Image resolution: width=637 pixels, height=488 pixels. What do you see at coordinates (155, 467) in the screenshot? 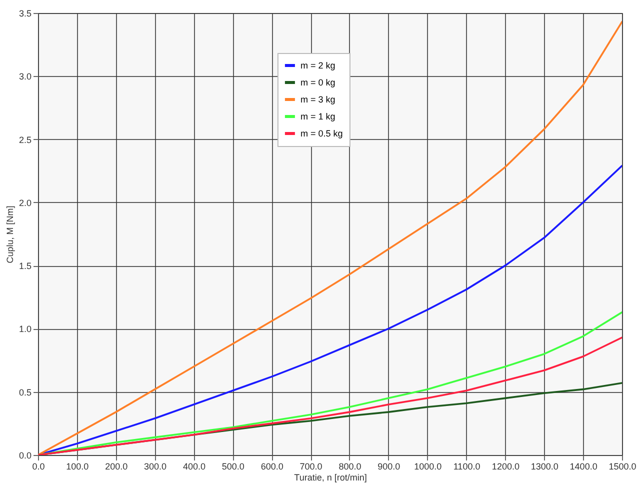
I see `x-tick-label: 300.0` at bounding box center [155, 467].